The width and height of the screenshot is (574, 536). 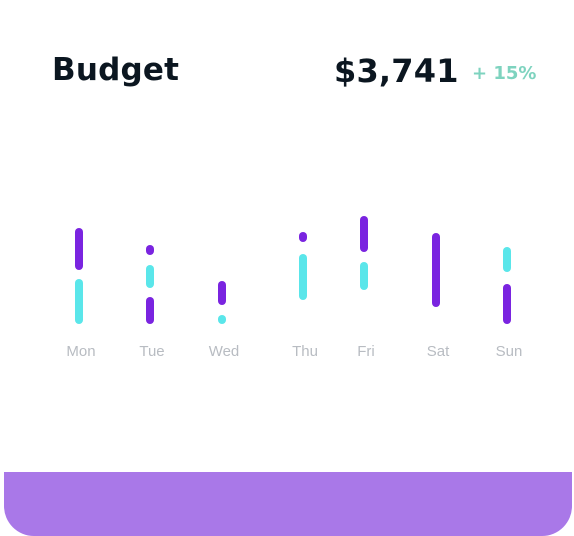 I want to click on day-label-mon: Mon, so click(x=80, y=351).